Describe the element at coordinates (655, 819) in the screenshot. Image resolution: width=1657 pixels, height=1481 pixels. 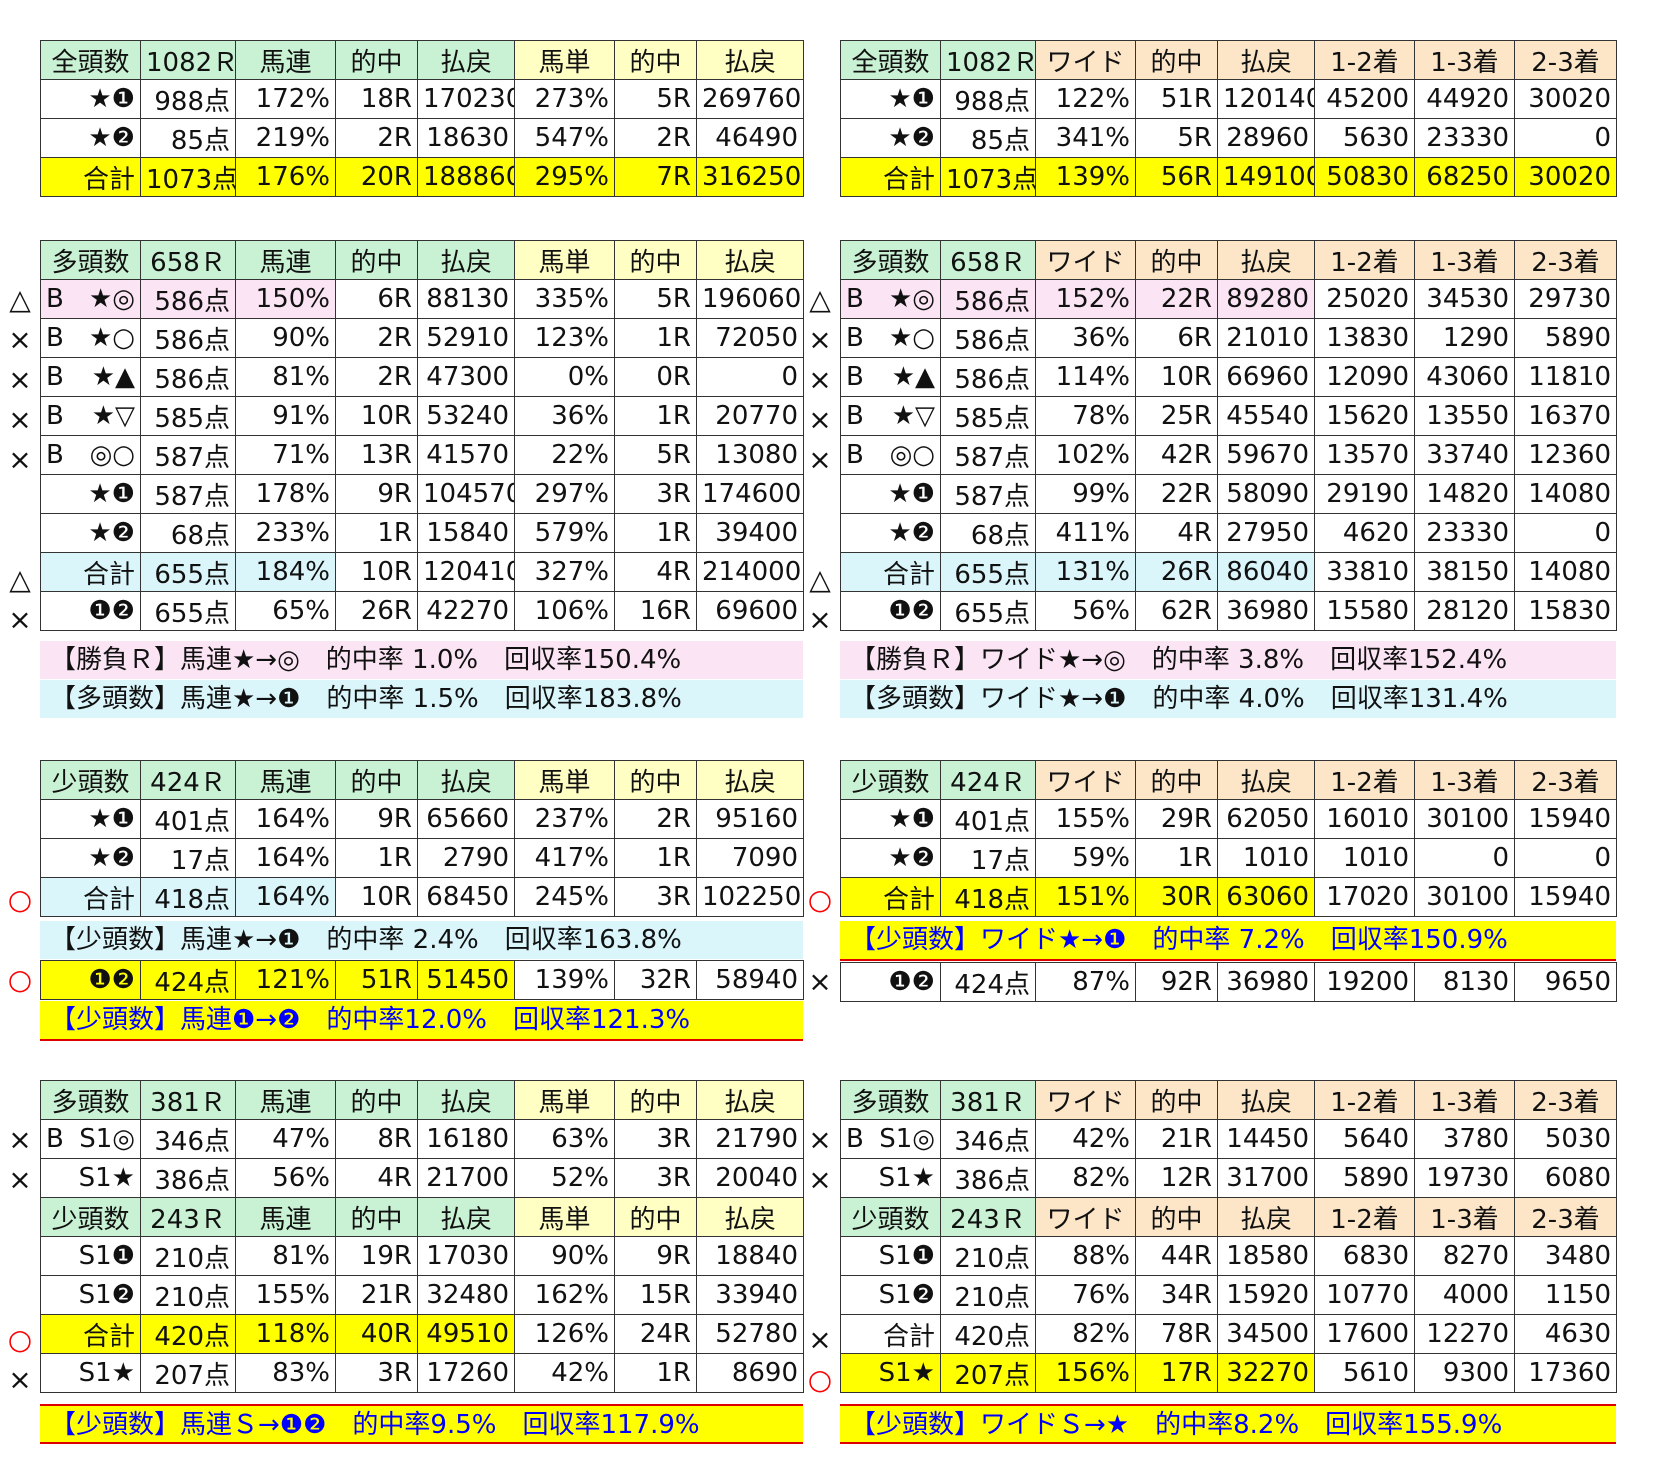
I see `cell: 2R` at that location.